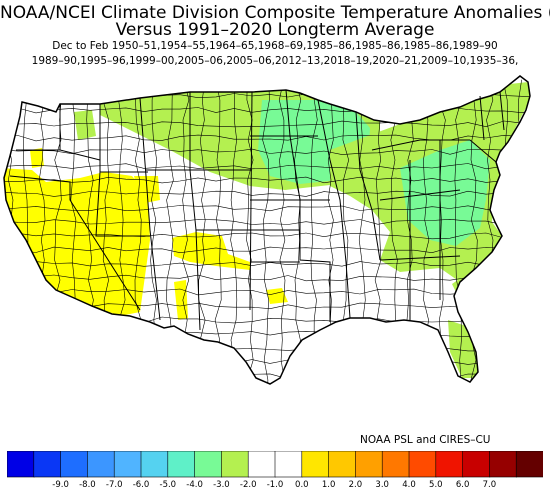 The height and width of the screenshot is (492, 550). I want to click on region-appalachia-green, so click(445, 193).